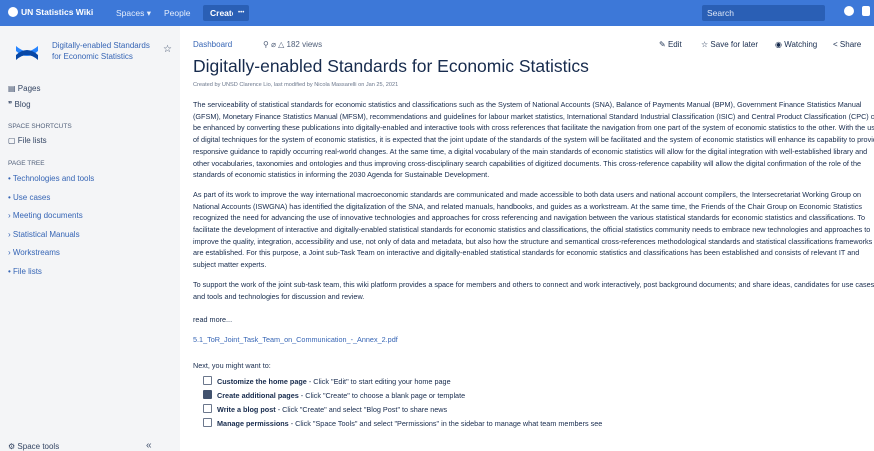 The height and width of the screenshot is (451, 874). I want to click on tree-item: › Workstreams, so click(34, 252).